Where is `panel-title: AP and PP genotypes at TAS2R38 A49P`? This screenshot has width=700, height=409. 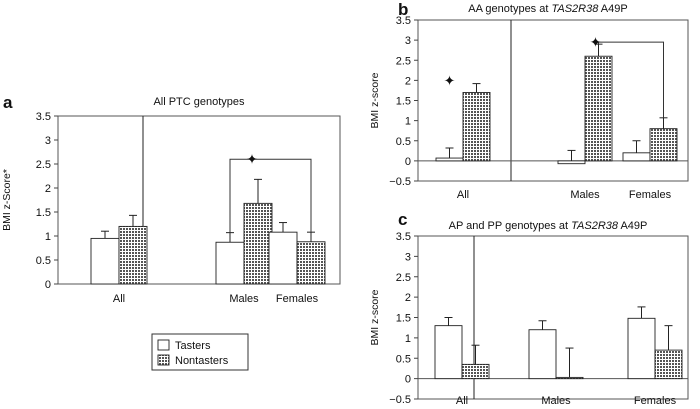
panel-title: AP and PP genotypes at TAS2R38 A49P is located at coordinates (548, 226).